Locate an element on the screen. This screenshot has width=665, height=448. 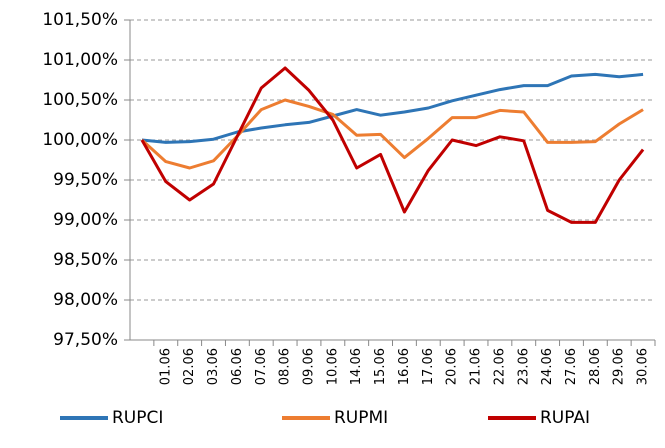
x-tick-label: 15.06 is located at coordinates (380, 366).